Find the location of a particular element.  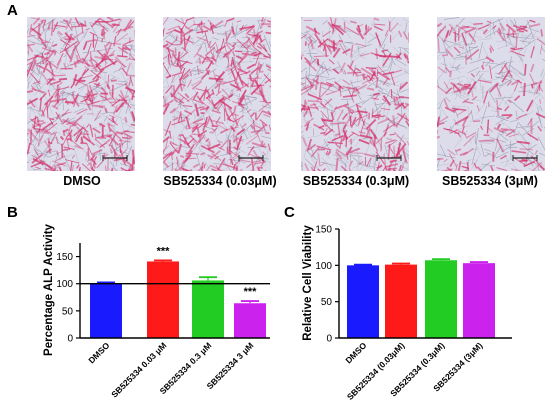

micrograph-label-sb-03: SB525334 (0.3μM) is located at coordinates (356, 181).